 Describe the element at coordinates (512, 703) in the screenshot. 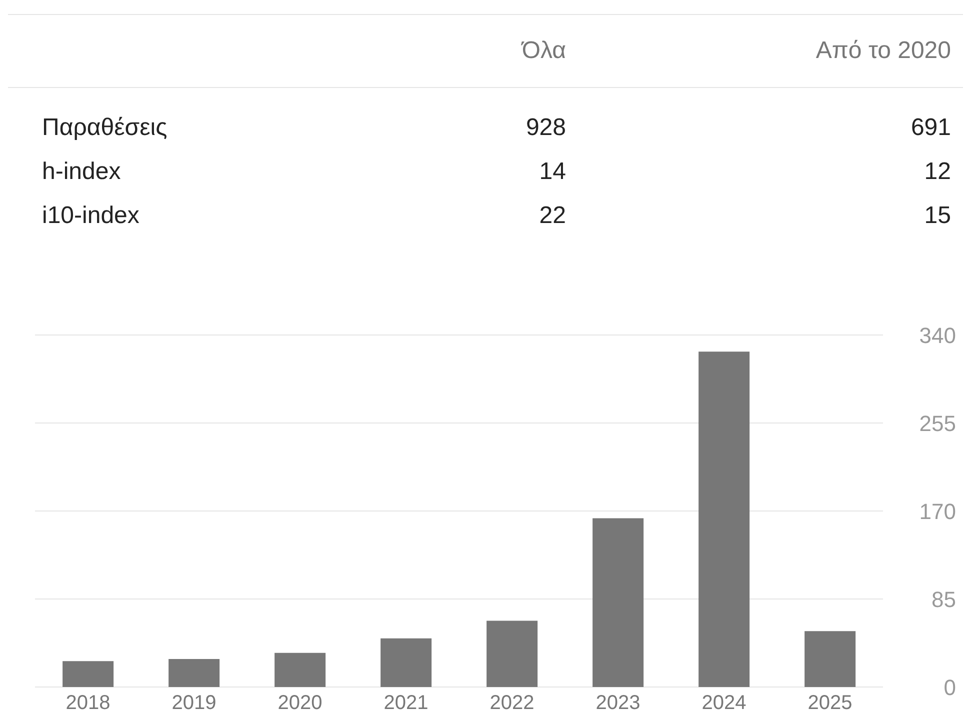

I see `x-tick-label: 2022` at that location.